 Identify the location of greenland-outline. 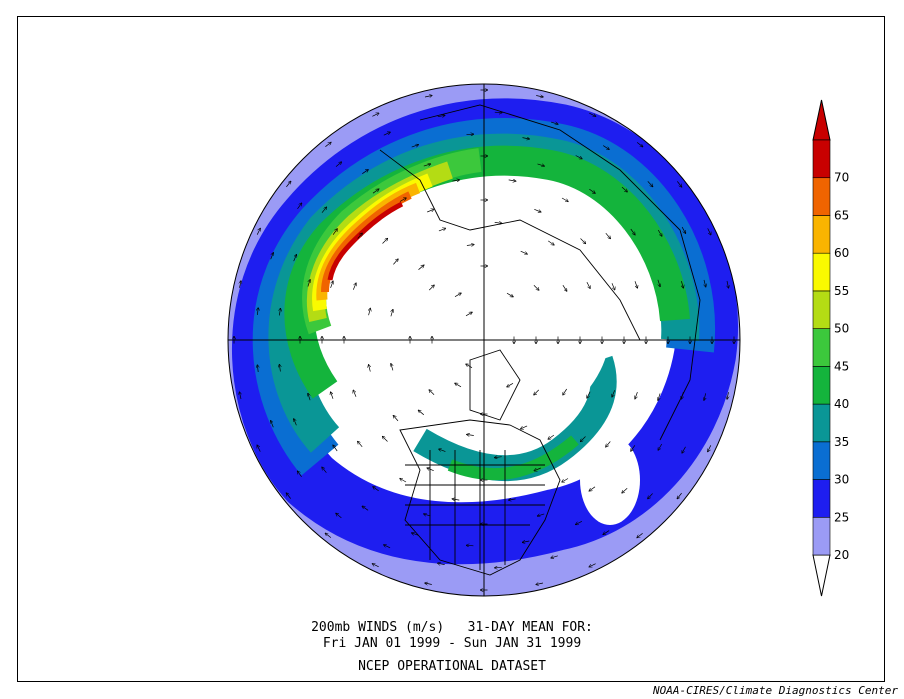
(495, 385).